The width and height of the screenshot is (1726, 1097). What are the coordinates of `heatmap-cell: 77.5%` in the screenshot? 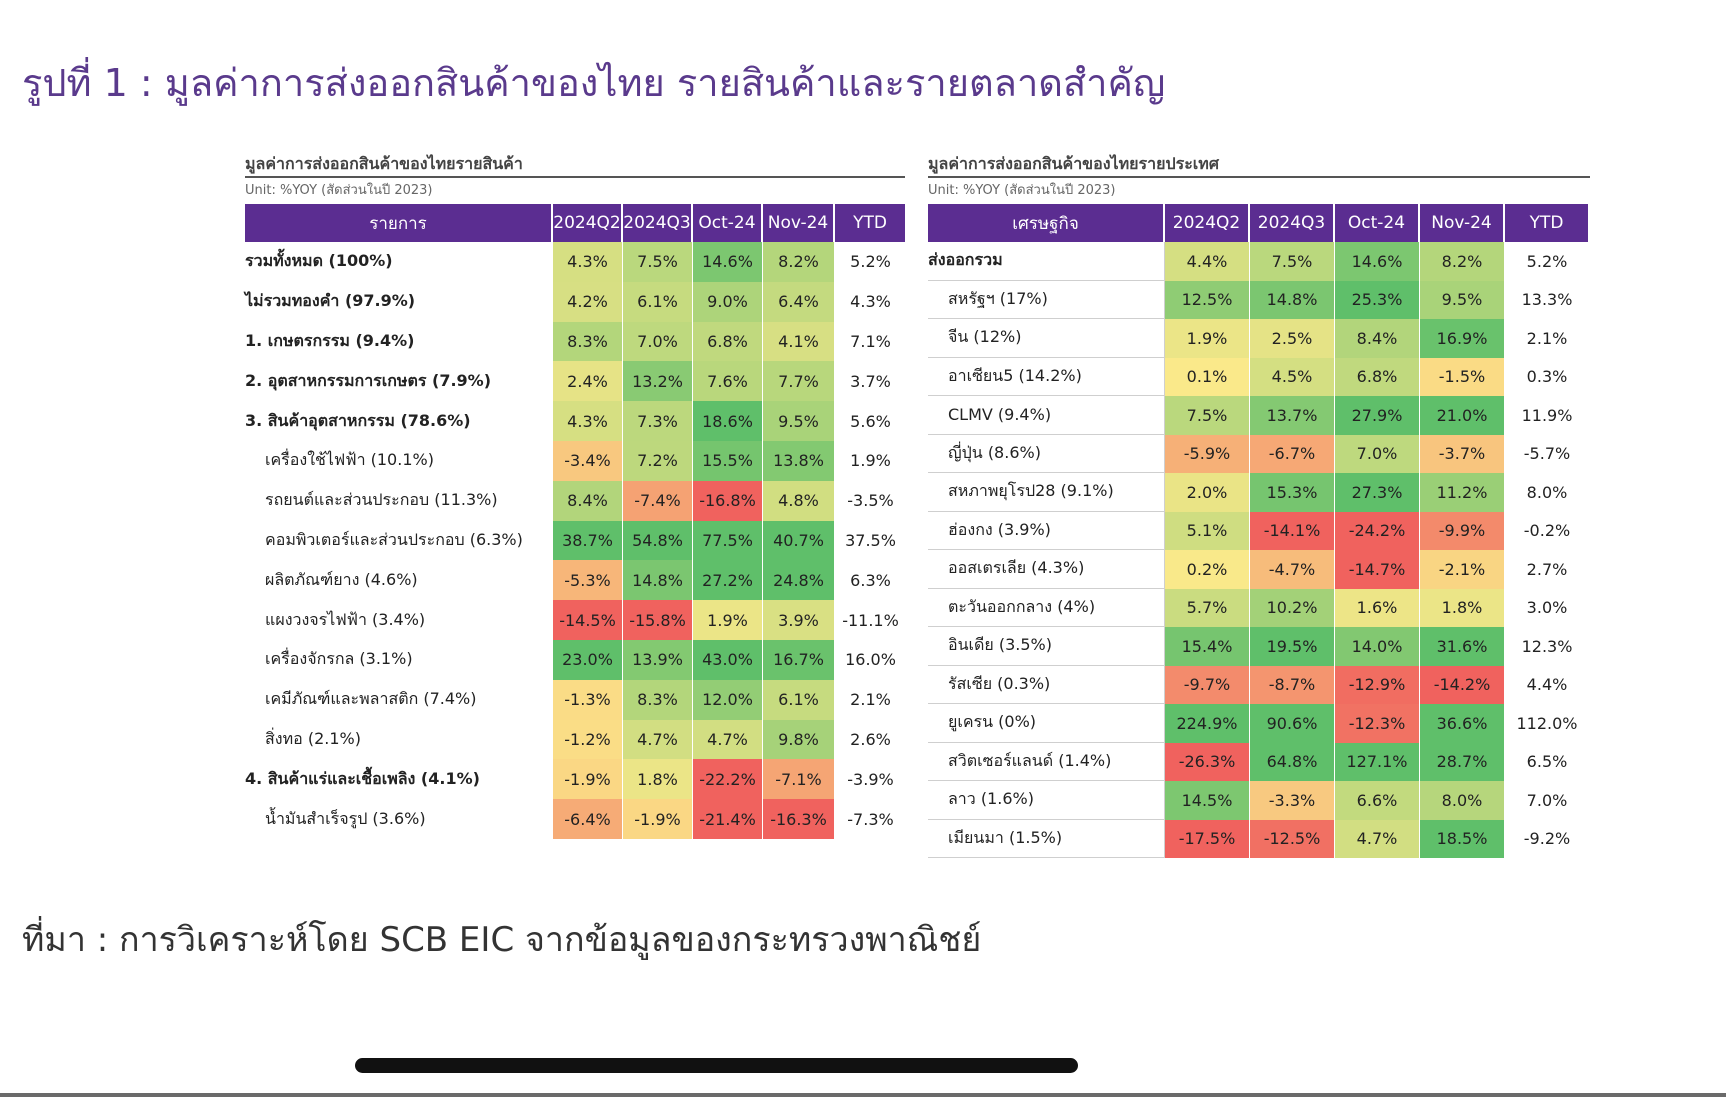 It's located at (728, 540).